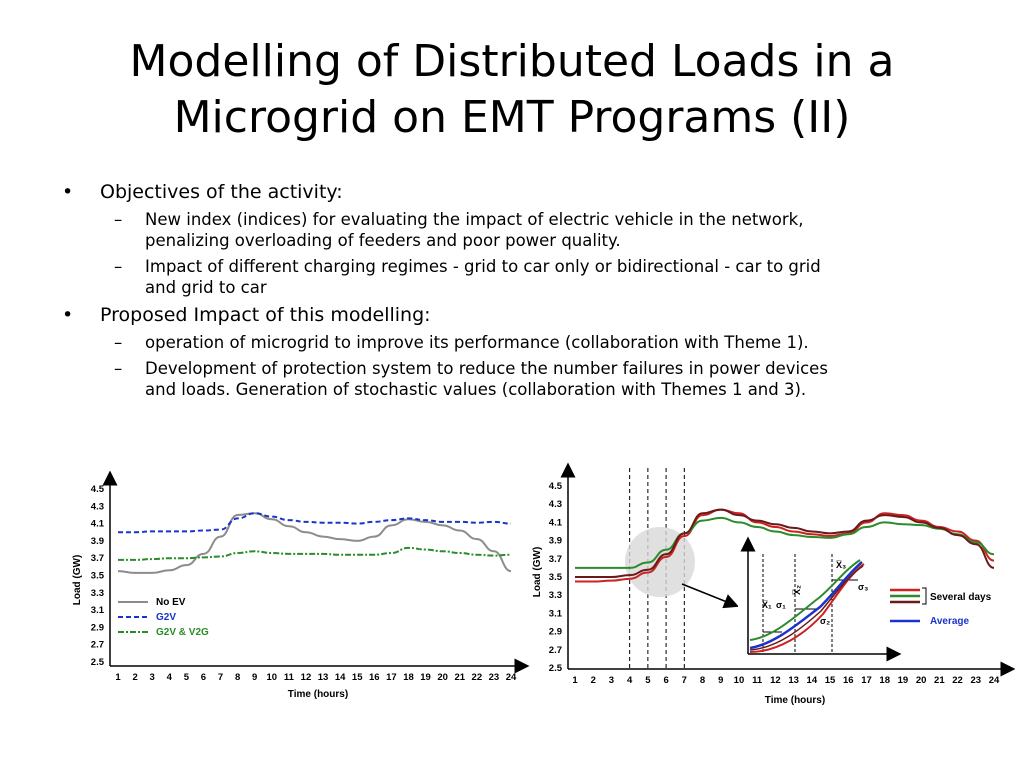 The height and width of the screenshot is (768, 1024). I want to click on y-tick-label: 4.3, so click(555, 504).